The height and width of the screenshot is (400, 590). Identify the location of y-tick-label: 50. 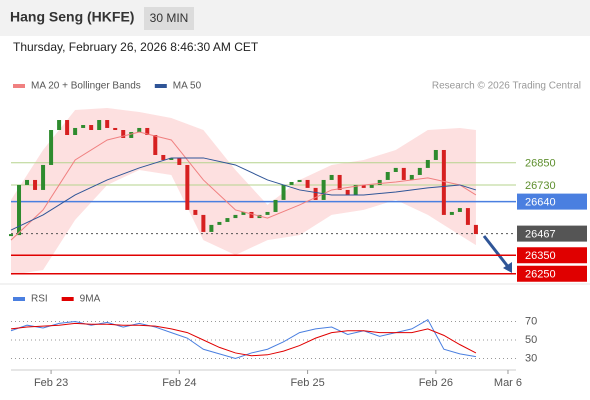
(531, 340).